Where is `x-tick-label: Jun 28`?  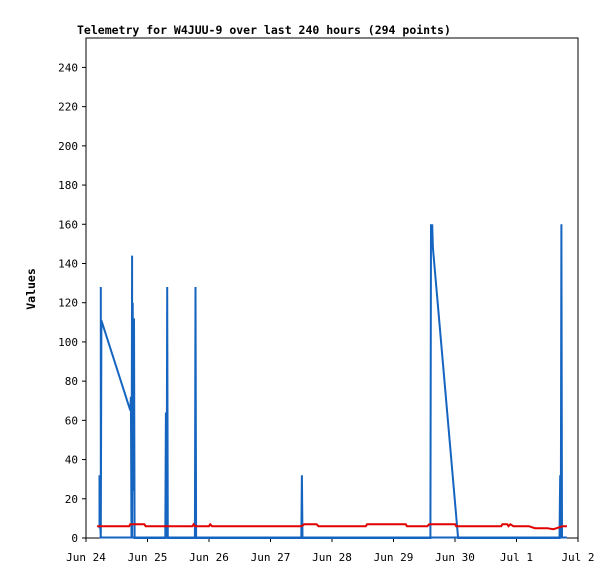 x-tick-label: Jun 28 is located at coordinates (332, 557).